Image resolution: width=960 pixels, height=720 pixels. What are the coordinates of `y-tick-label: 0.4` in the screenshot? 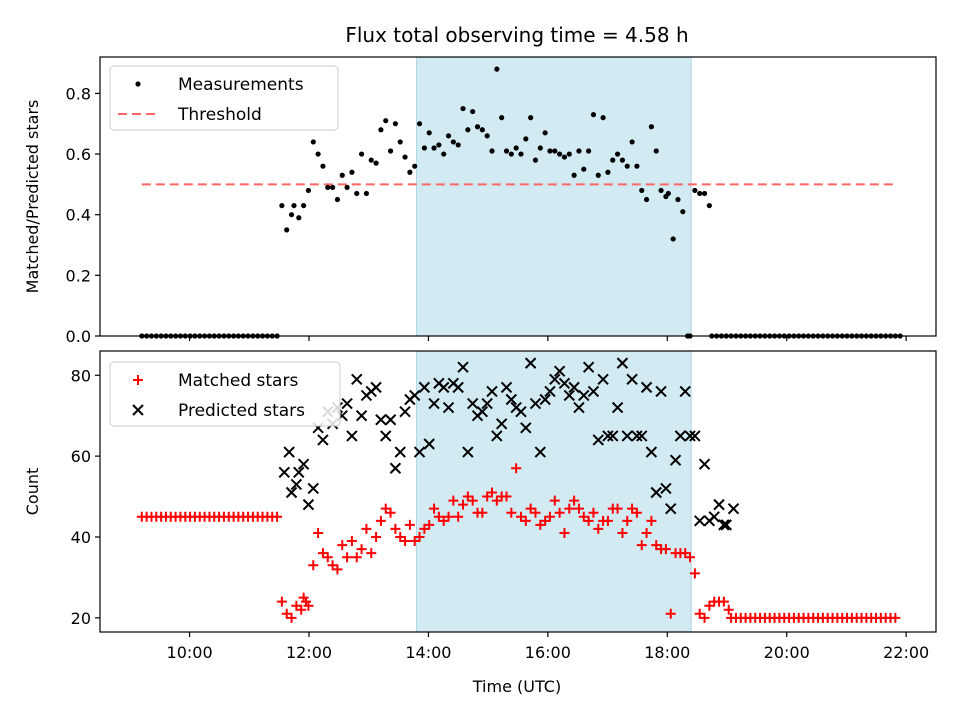 It's located at (78, 215).